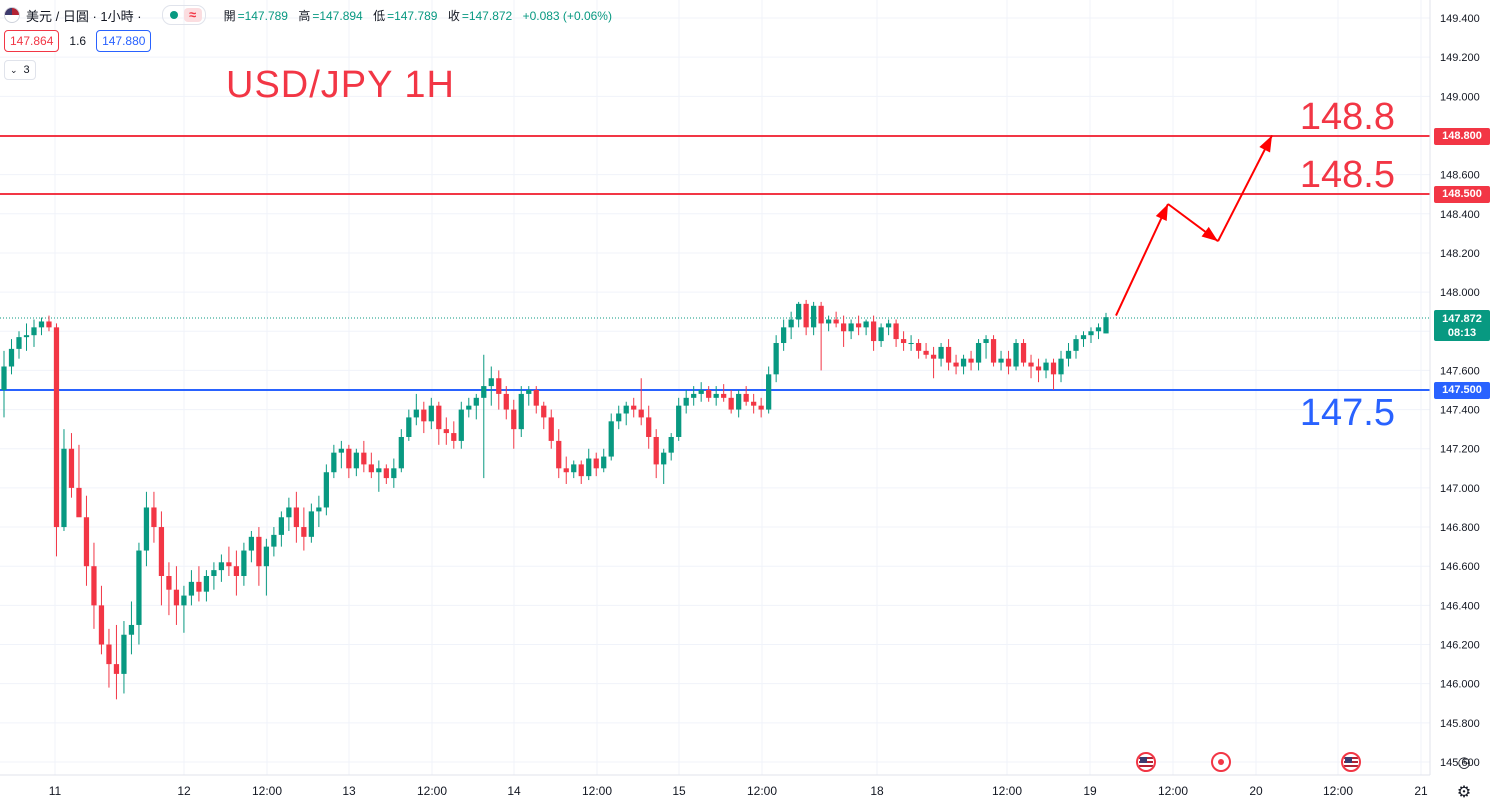 This screenshot has height=806, width=1493. Describe the element at coordinates (1256, 791) in the screenshot. I see `time-tick-label: 20` at that location.